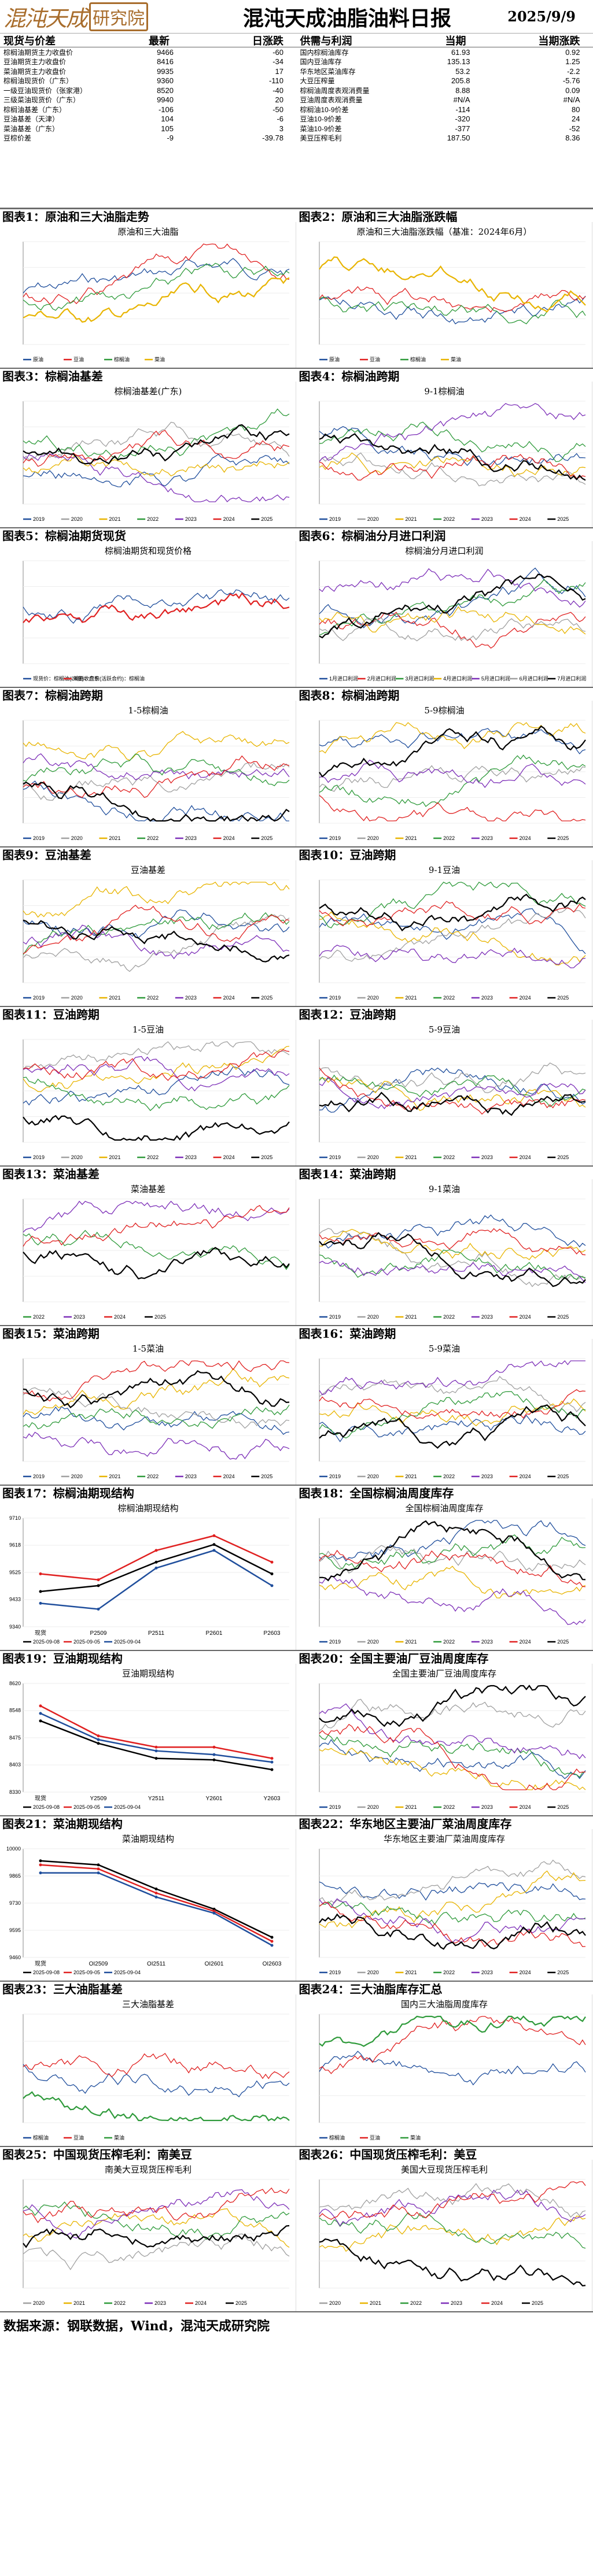 The height and width of the screenshot is (2576, 593). I want to click on chart-c14: 9-1菜油 2019 2020 2021 2022 2023 2024 2025, so click(452, 1252).